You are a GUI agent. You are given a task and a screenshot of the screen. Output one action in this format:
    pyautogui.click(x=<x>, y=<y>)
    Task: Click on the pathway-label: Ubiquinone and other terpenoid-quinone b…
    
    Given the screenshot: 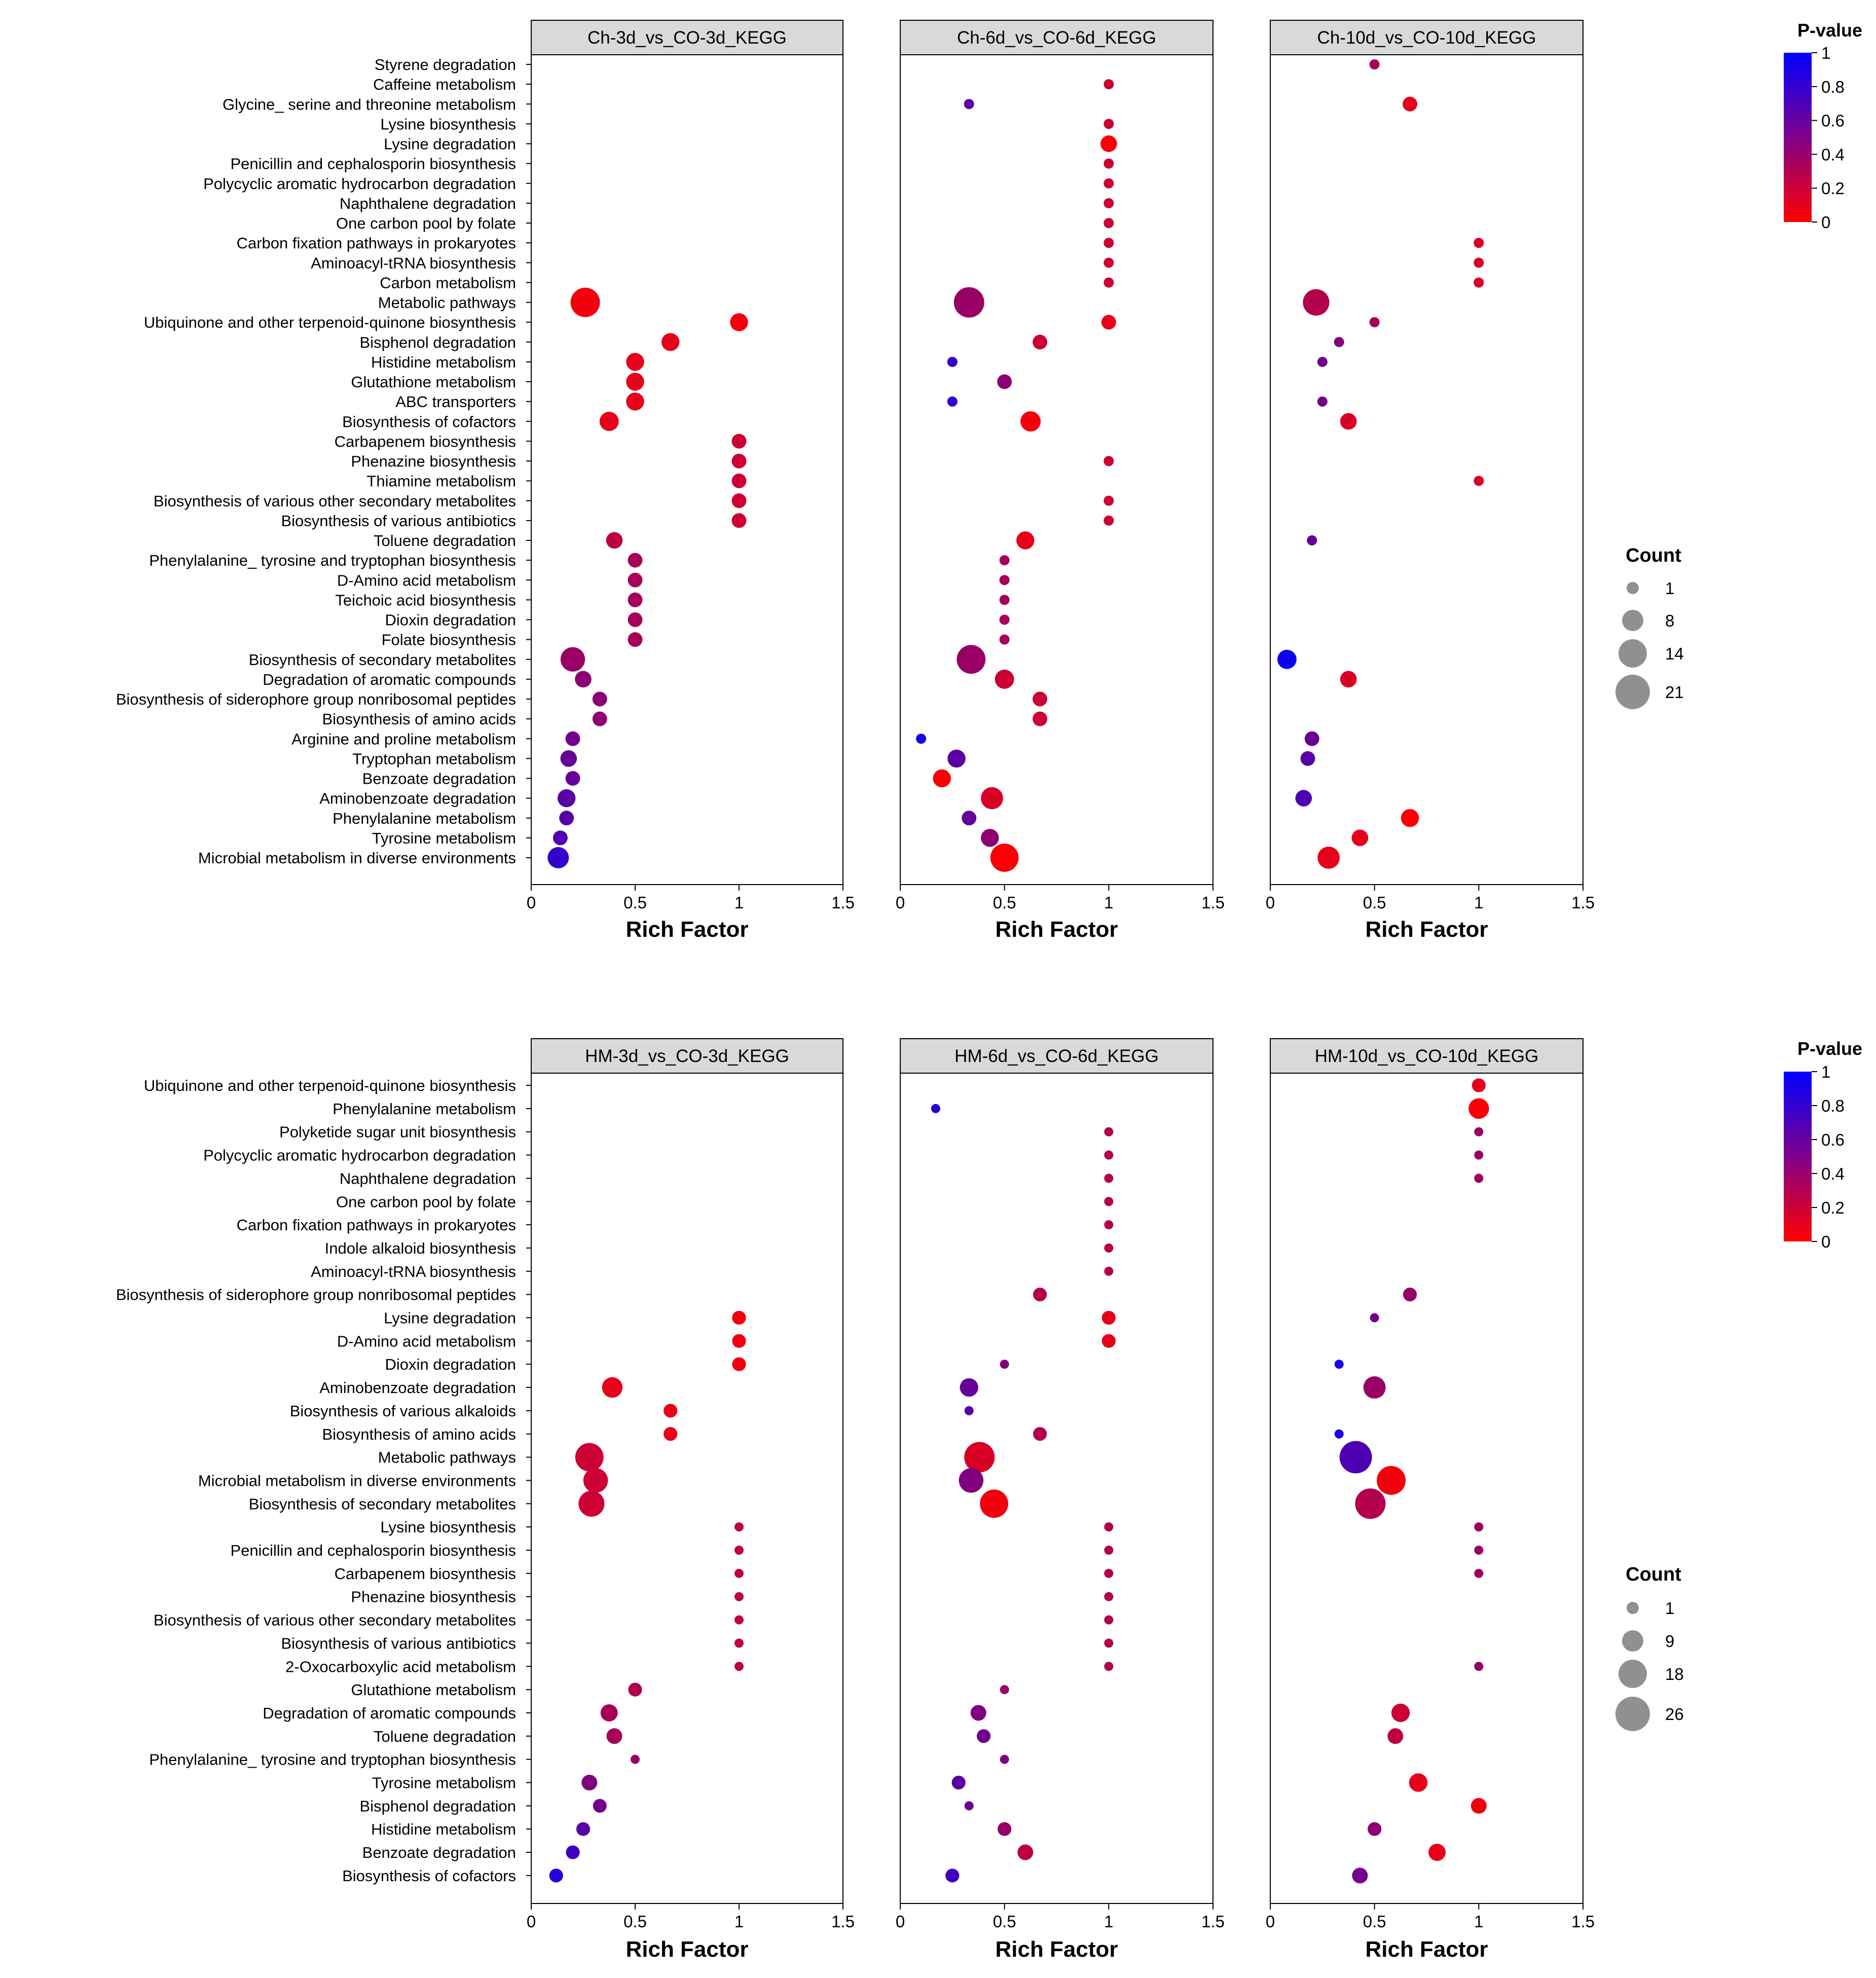 What is the action you would take?
    pyautogui.click(x=330, y=323)
    